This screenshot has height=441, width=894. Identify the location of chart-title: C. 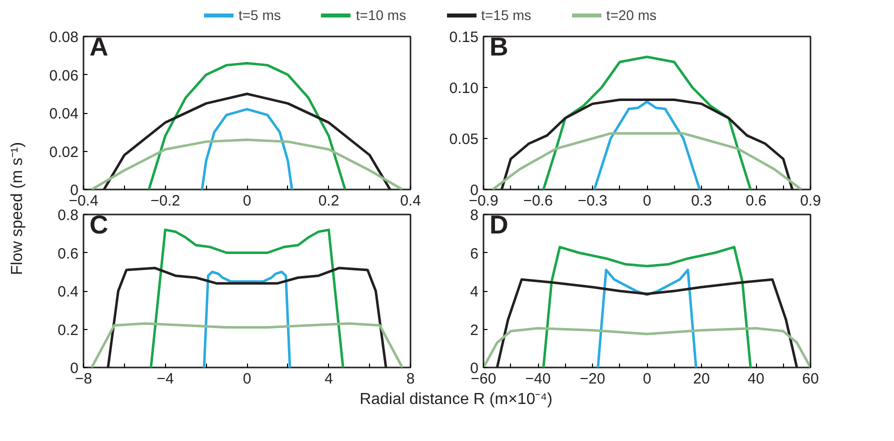
(99, 225).